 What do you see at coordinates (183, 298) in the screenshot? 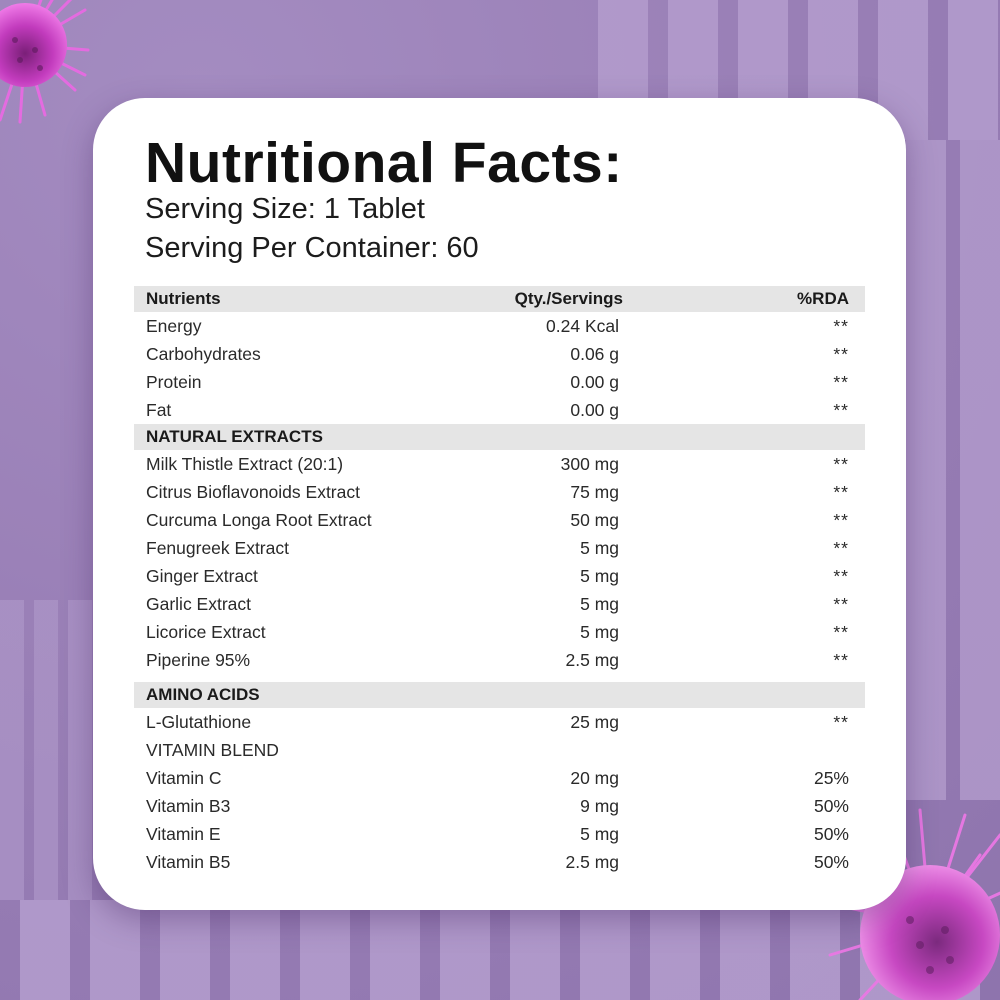
I see `column-header-nutrients: Nutrients` at bounding box center [183, 298].